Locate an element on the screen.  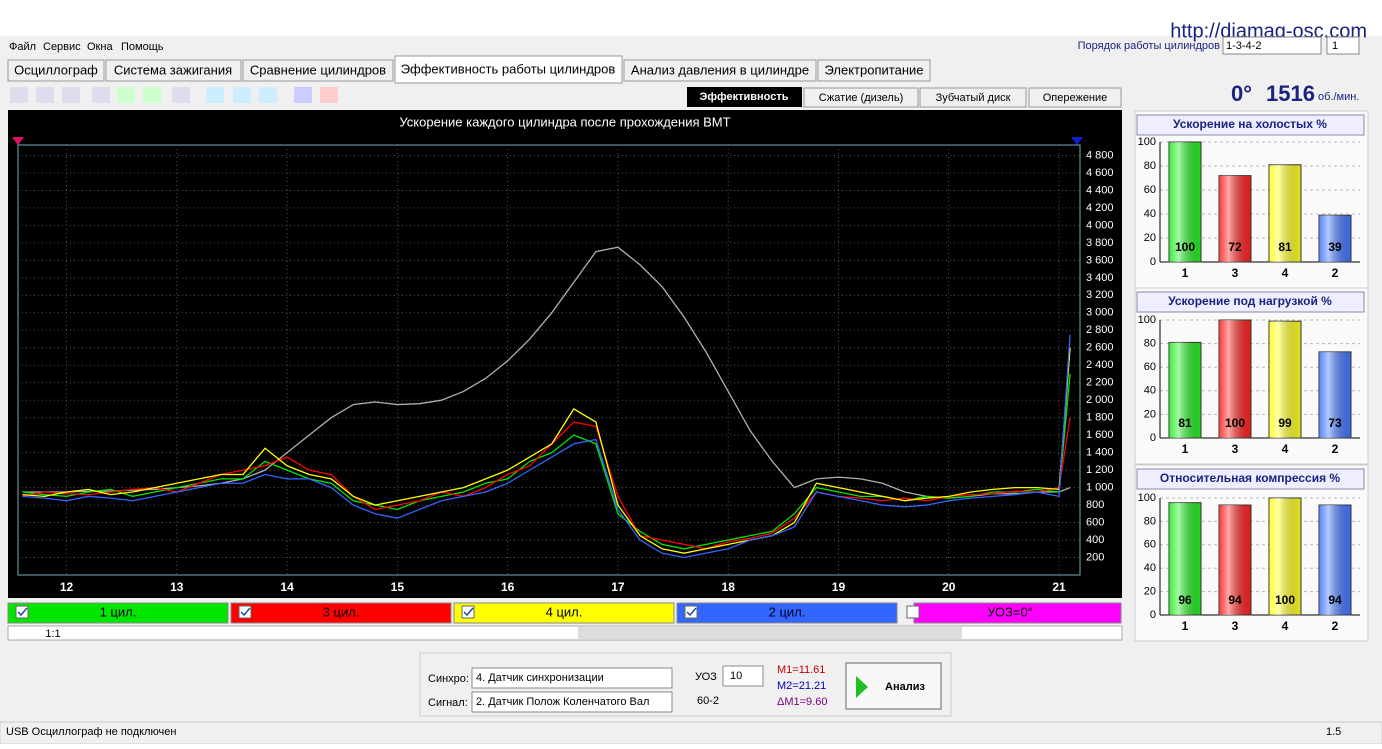
x-tick-label: 21 is located at coordinates (1059, 587).